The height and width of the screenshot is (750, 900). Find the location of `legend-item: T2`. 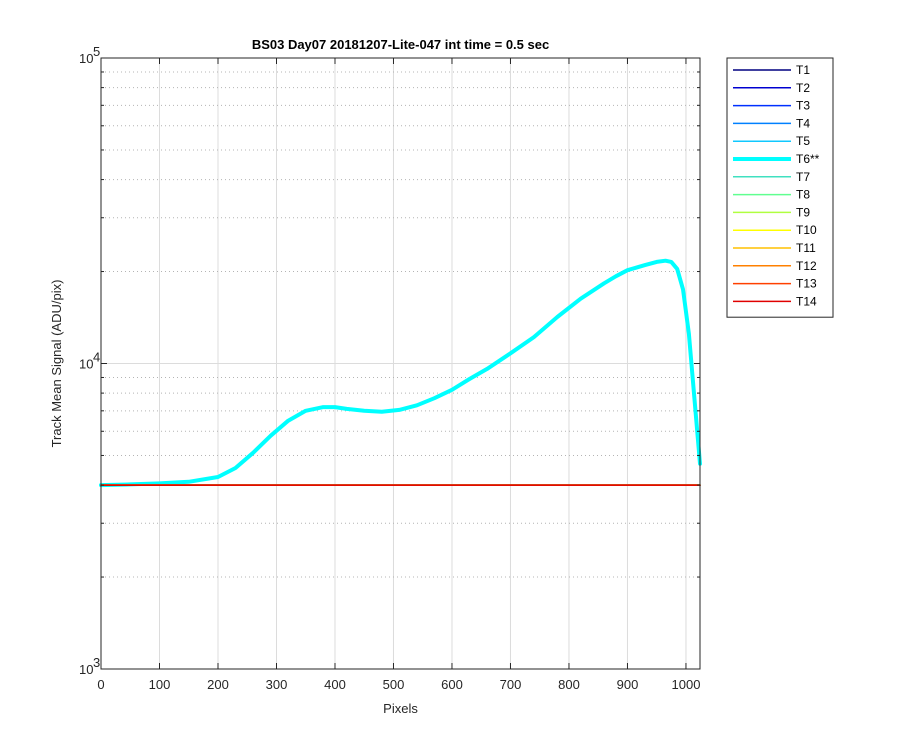

legend-item: T2 is located at coordinates (771, 88).